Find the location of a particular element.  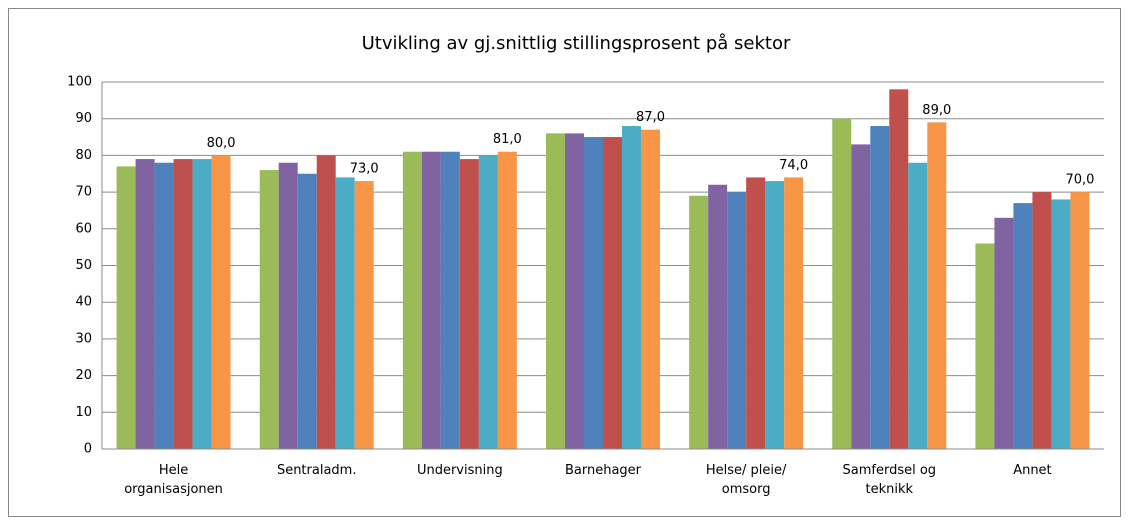

x-tick-label: Barnehager is located at coordinates (603, 470).